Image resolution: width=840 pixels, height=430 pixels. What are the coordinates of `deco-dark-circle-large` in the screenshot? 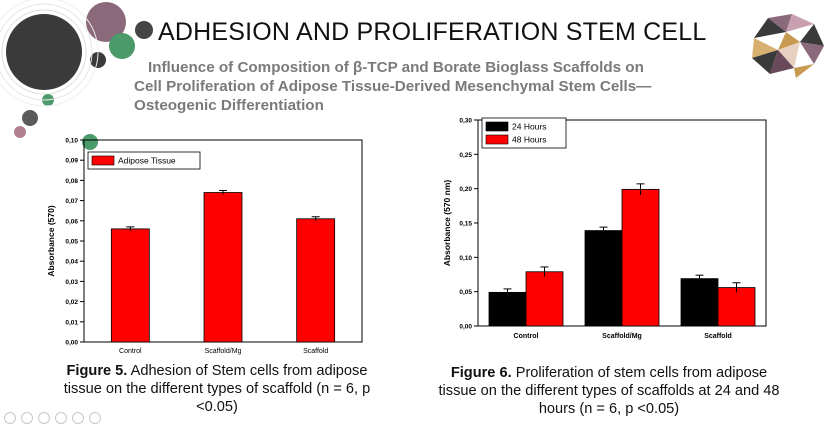 It's located at (44, 52).